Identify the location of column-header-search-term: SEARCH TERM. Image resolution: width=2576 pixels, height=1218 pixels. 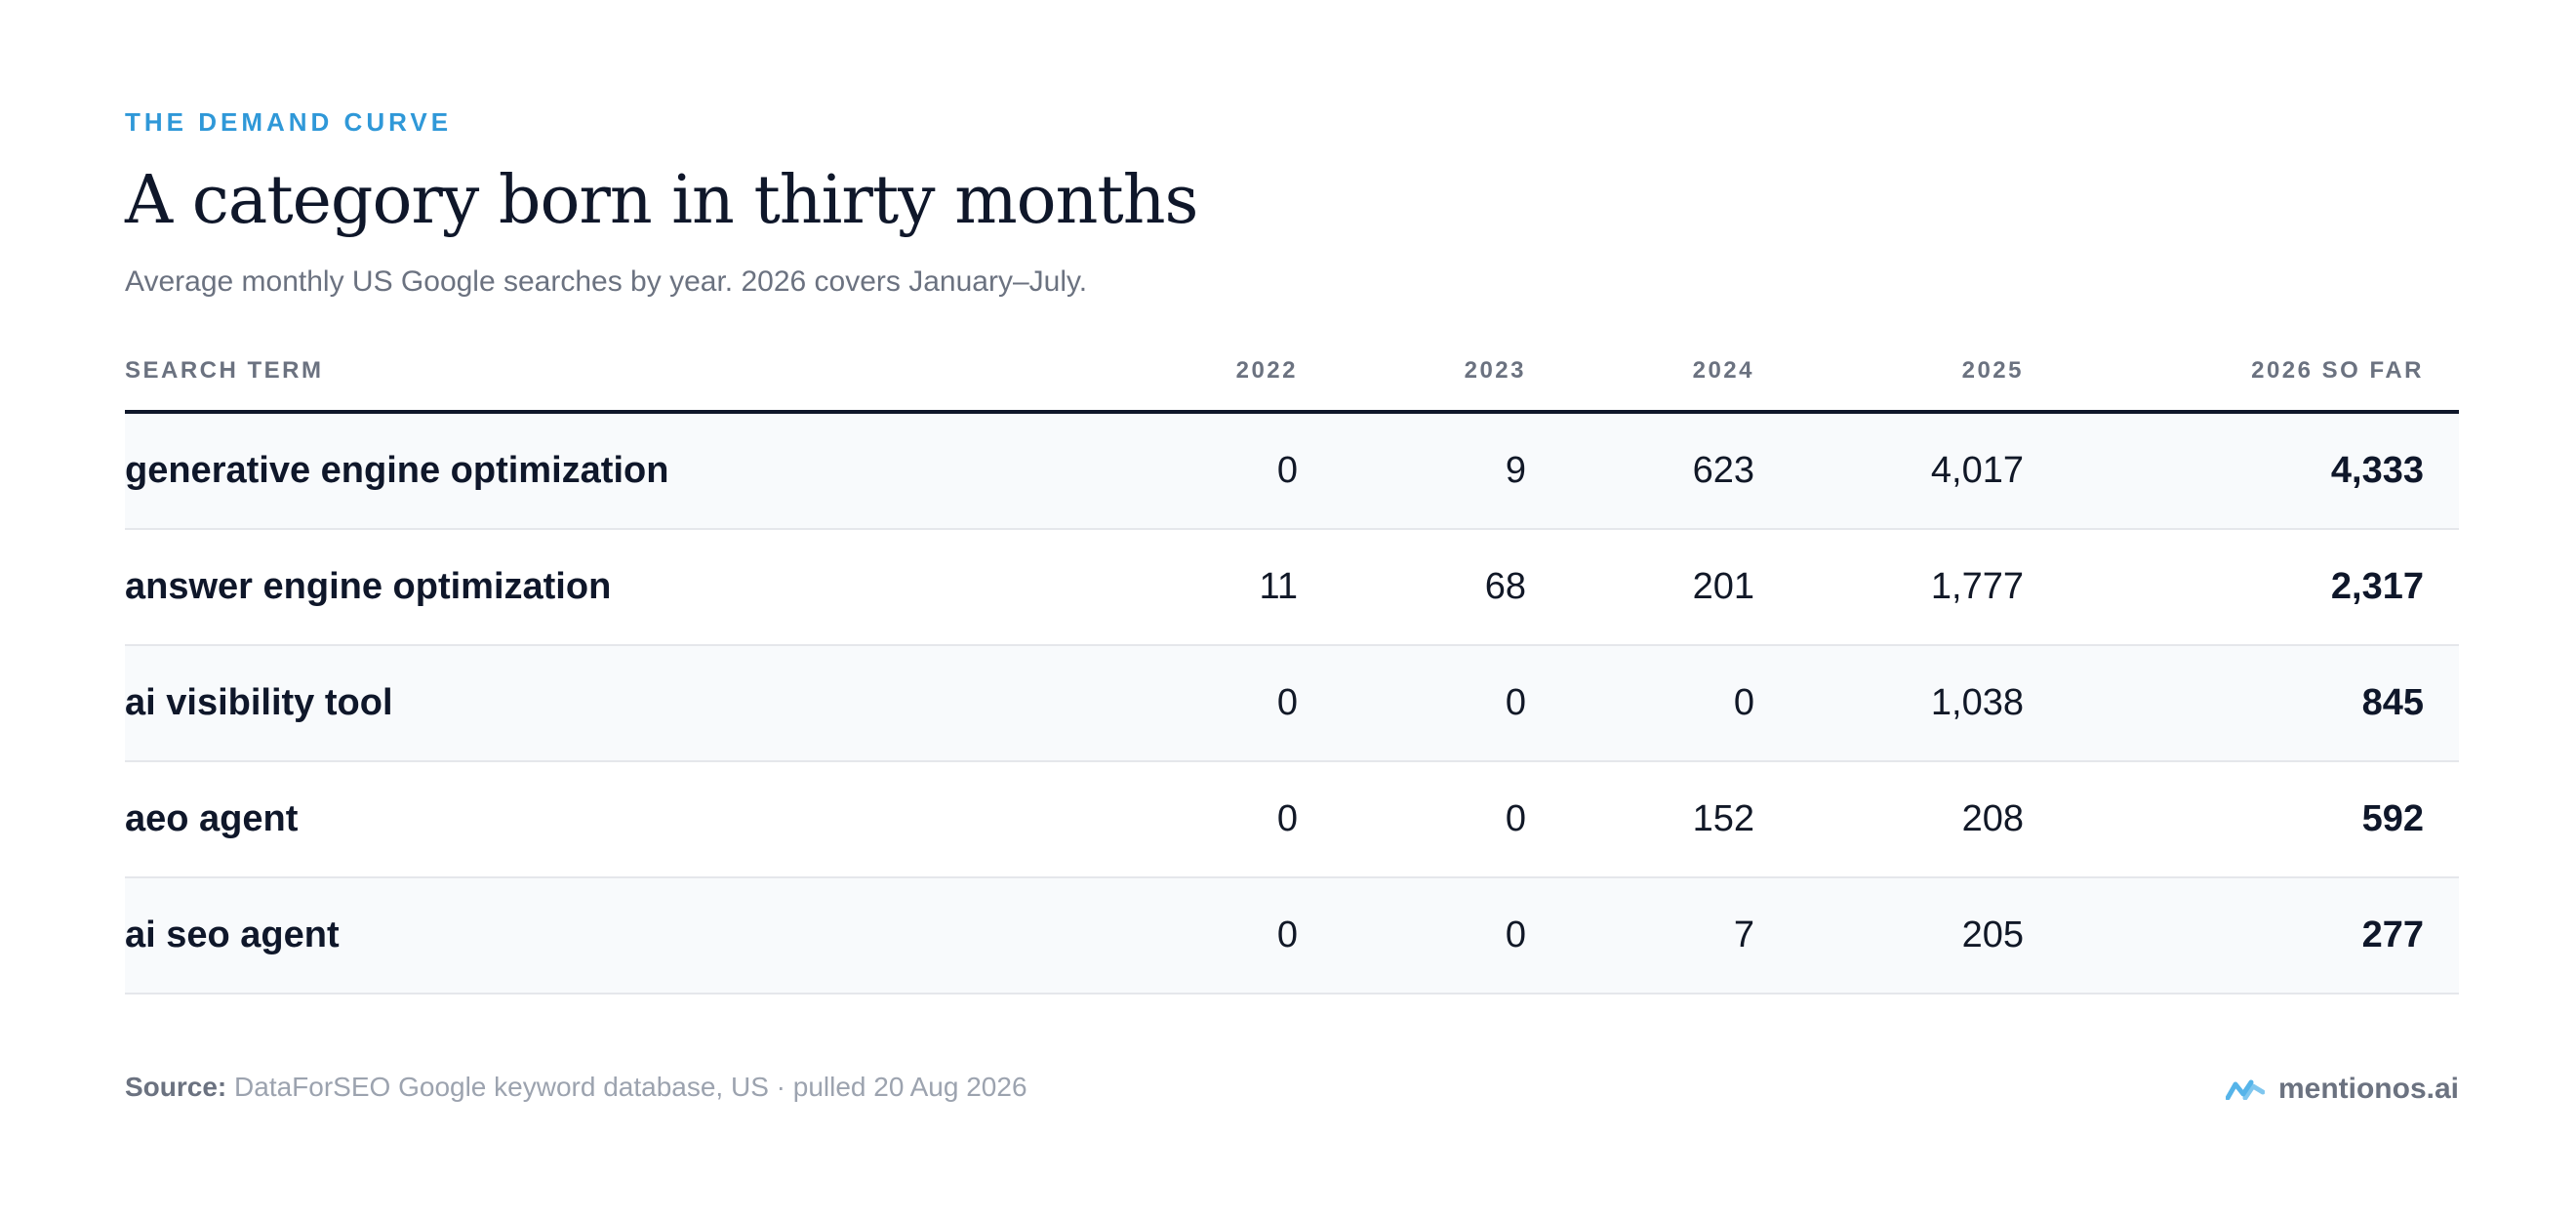
(613, 385).